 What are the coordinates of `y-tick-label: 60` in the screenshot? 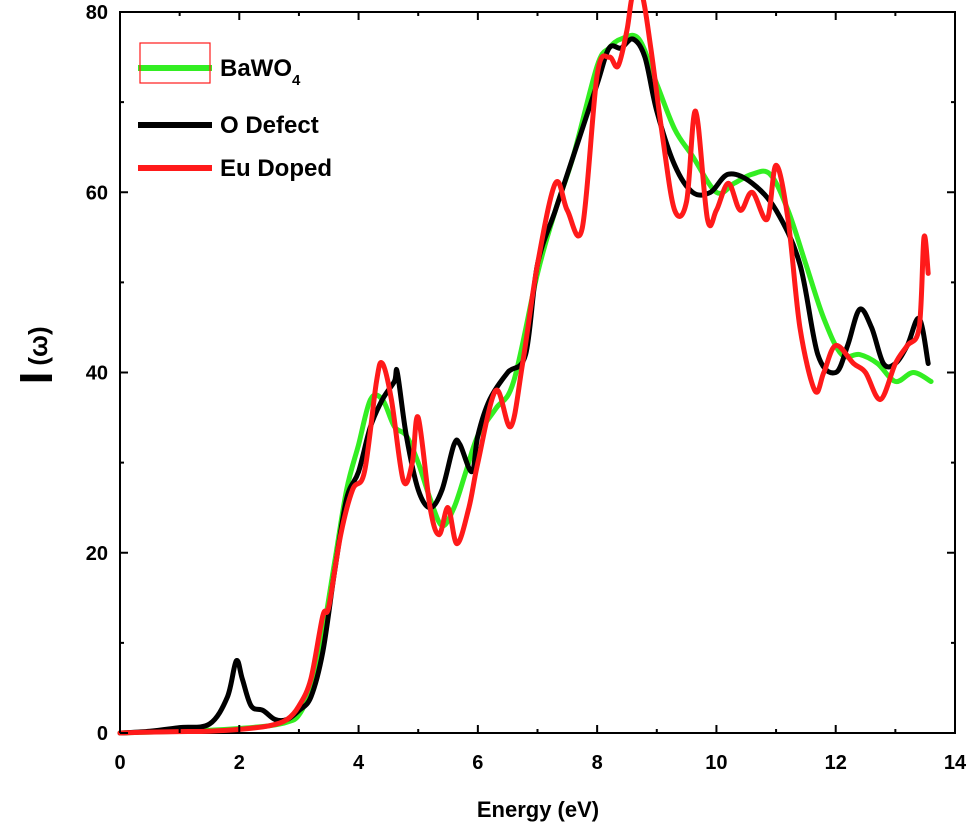 It's located at (97, 193).